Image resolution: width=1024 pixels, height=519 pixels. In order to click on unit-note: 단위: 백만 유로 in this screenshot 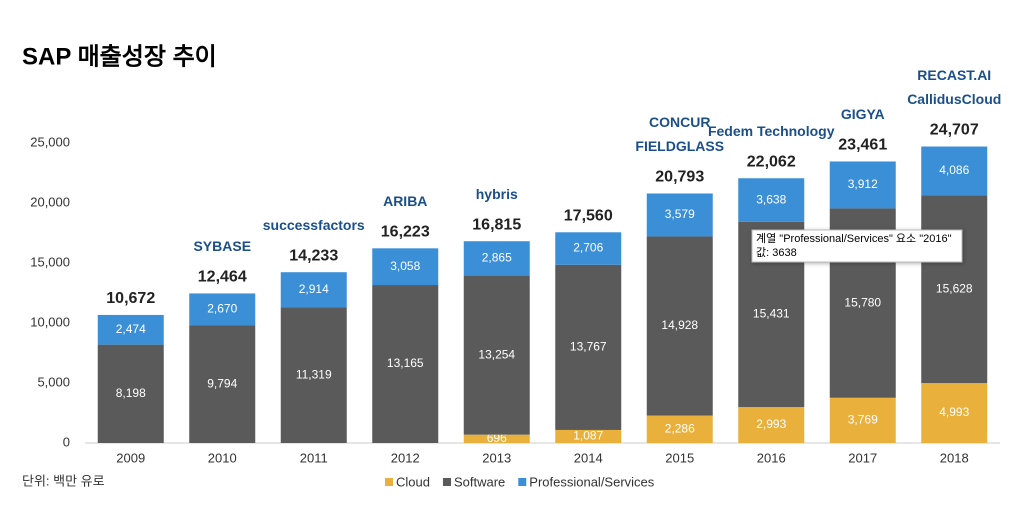, I will do `click(63, 480)`.